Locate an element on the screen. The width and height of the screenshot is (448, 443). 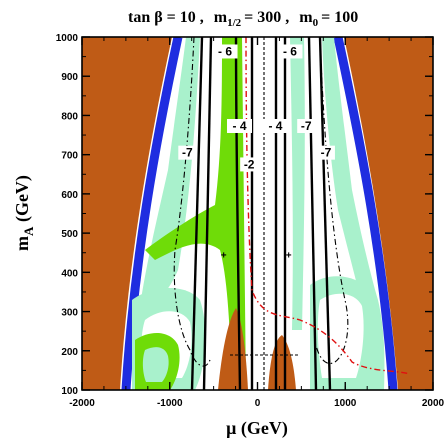
x-tick-label: -1000 is located at coordinates (170, 403).